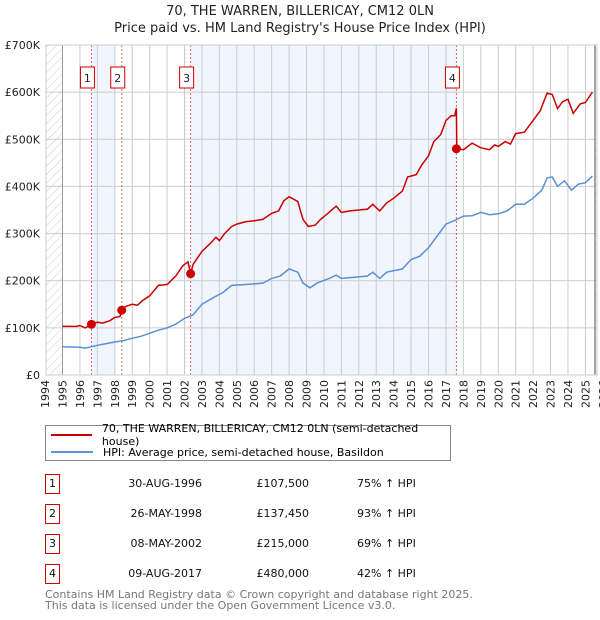  What do you see at coordinates (33, 375) in the screenshot?
I see `y-tick-label: £0` at bounding box center [33, 375].